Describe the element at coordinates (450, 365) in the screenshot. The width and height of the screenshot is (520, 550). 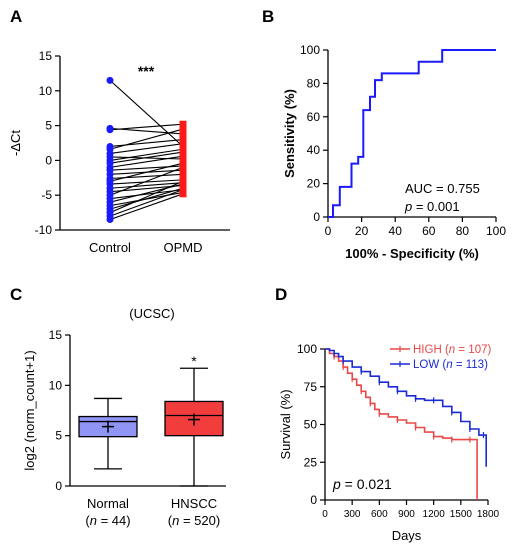
I see `legend-label: LOW (n = 113)` at that location.